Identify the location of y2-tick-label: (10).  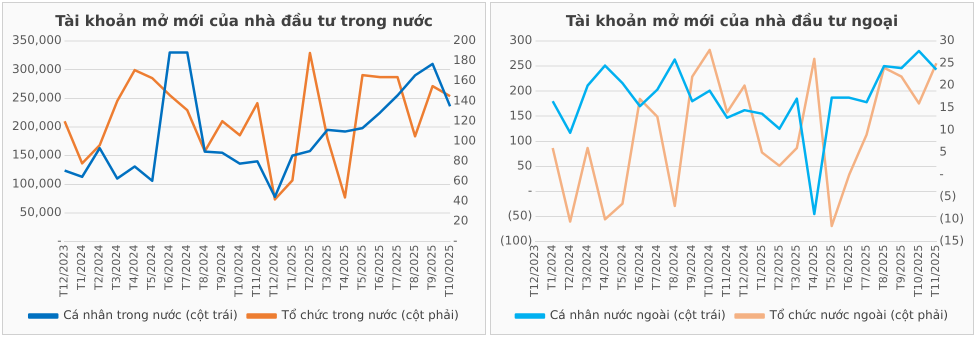
(951, 218).